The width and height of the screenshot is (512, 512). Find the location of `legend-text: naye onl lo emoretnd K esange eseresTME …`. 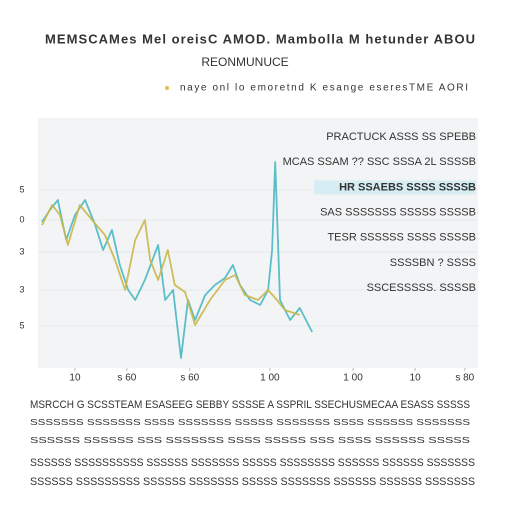

legend-text: naye onl lo emoretnd K esange eseresTME … is located at coordinates (324, 88).